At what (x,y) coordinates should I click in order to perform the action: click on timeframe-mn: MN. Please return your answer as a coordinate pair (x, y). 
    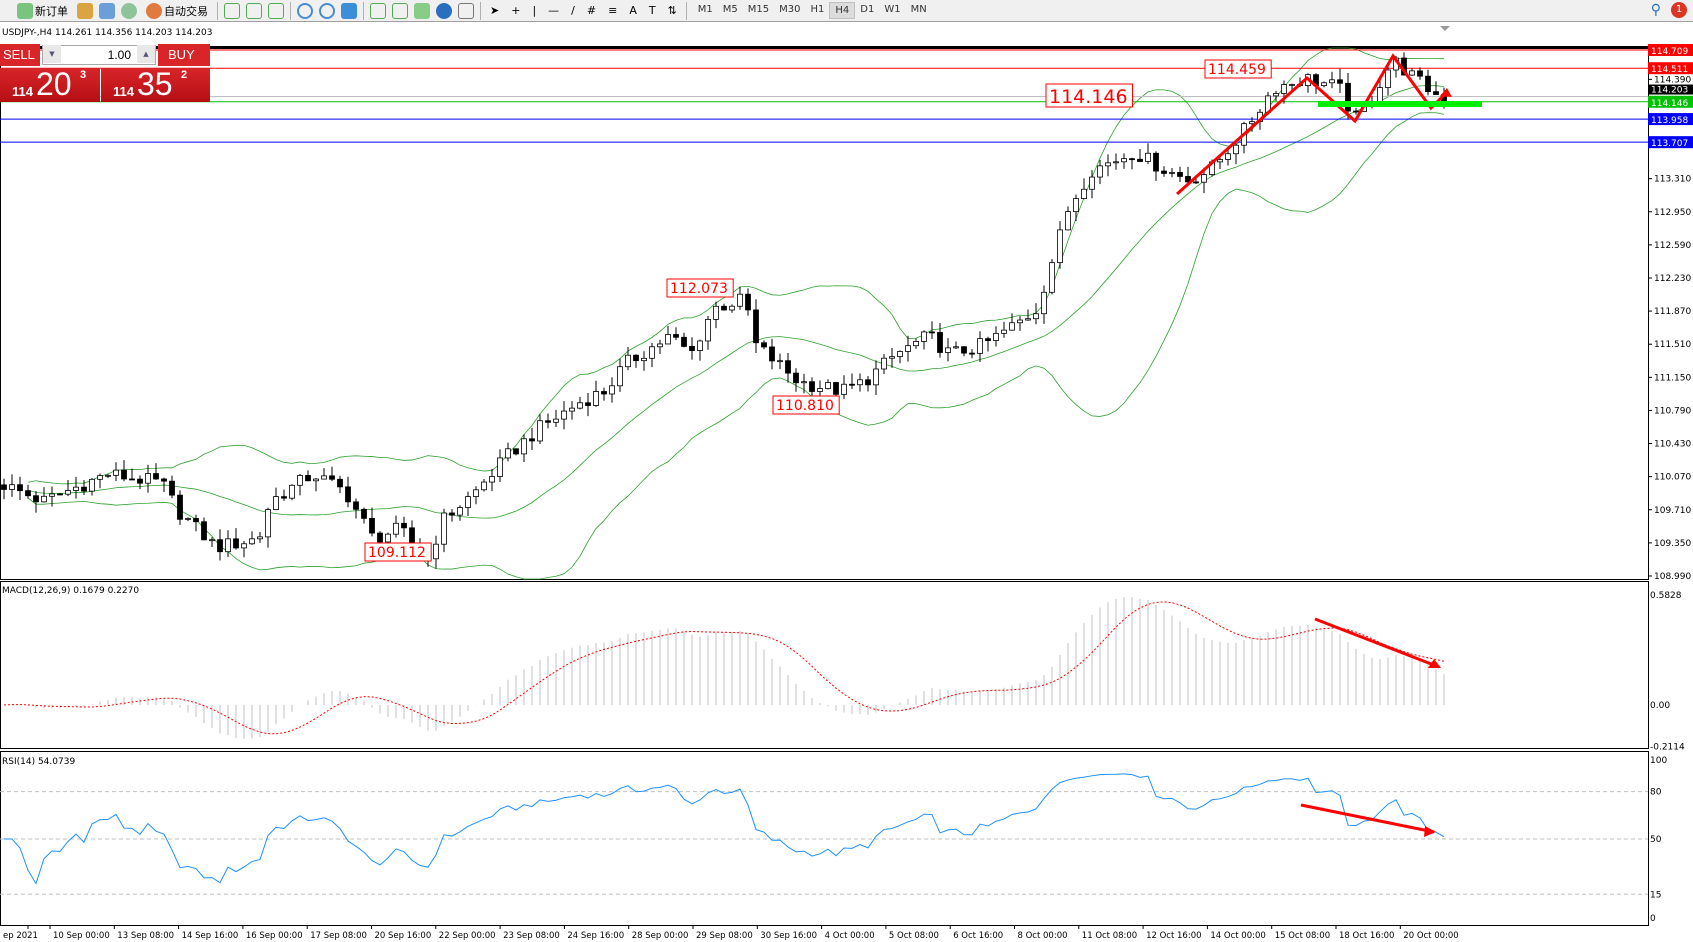
    Looking at the image, I should click on (918, 9).